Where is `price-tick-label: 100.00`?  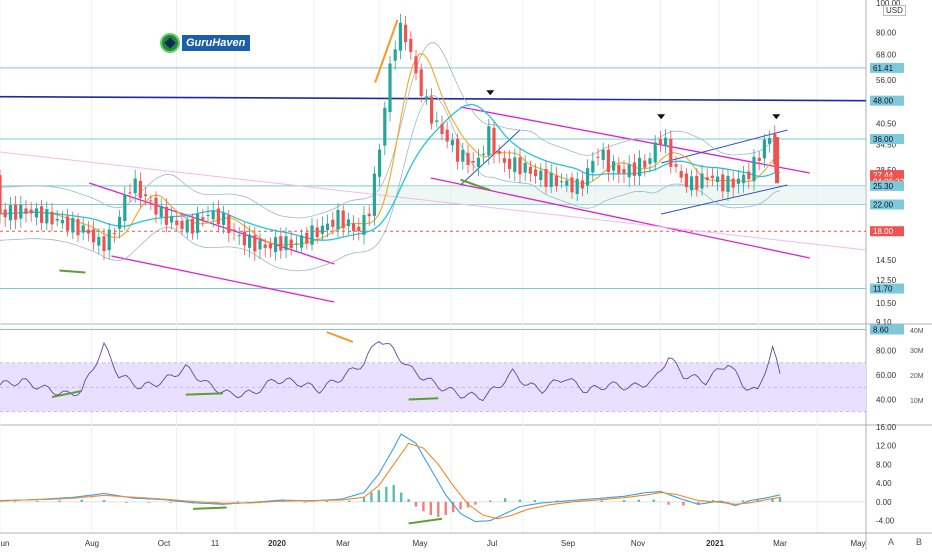 price-tick-label: 100.00 is located at coordinates (888, 4).